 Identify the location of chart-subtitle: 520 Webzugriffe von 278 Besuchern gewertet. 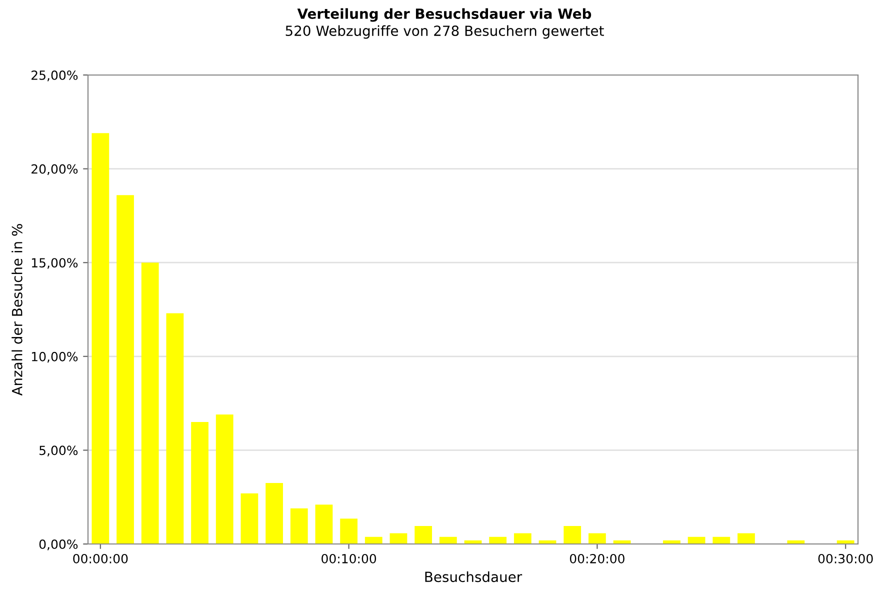
(445, 32).